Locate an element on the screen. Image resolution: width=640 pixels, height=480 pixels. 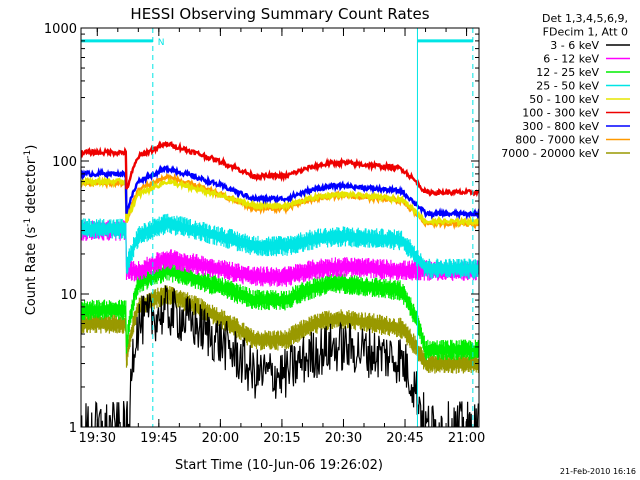
footer-timestamp: 21-Feb-2010 16:16 is located at coordinates (598, 471).